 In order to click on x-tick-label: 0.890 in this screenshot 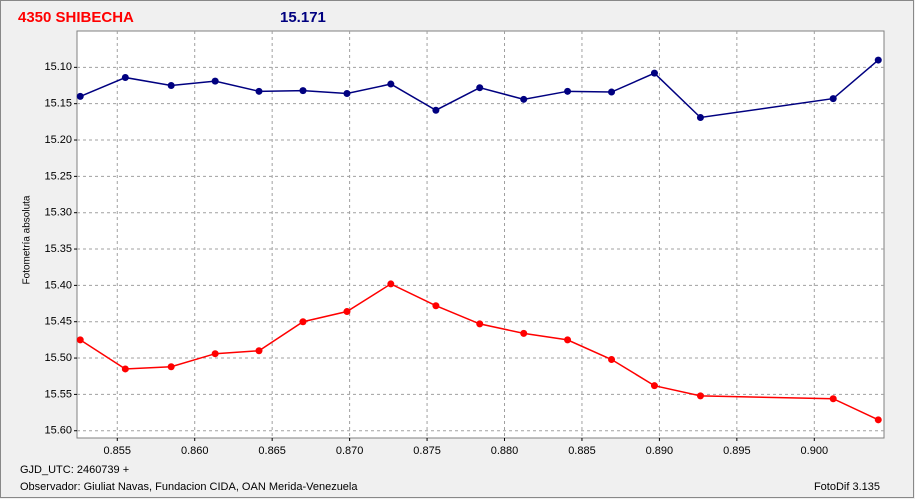, I will do `click(660, 451)`.